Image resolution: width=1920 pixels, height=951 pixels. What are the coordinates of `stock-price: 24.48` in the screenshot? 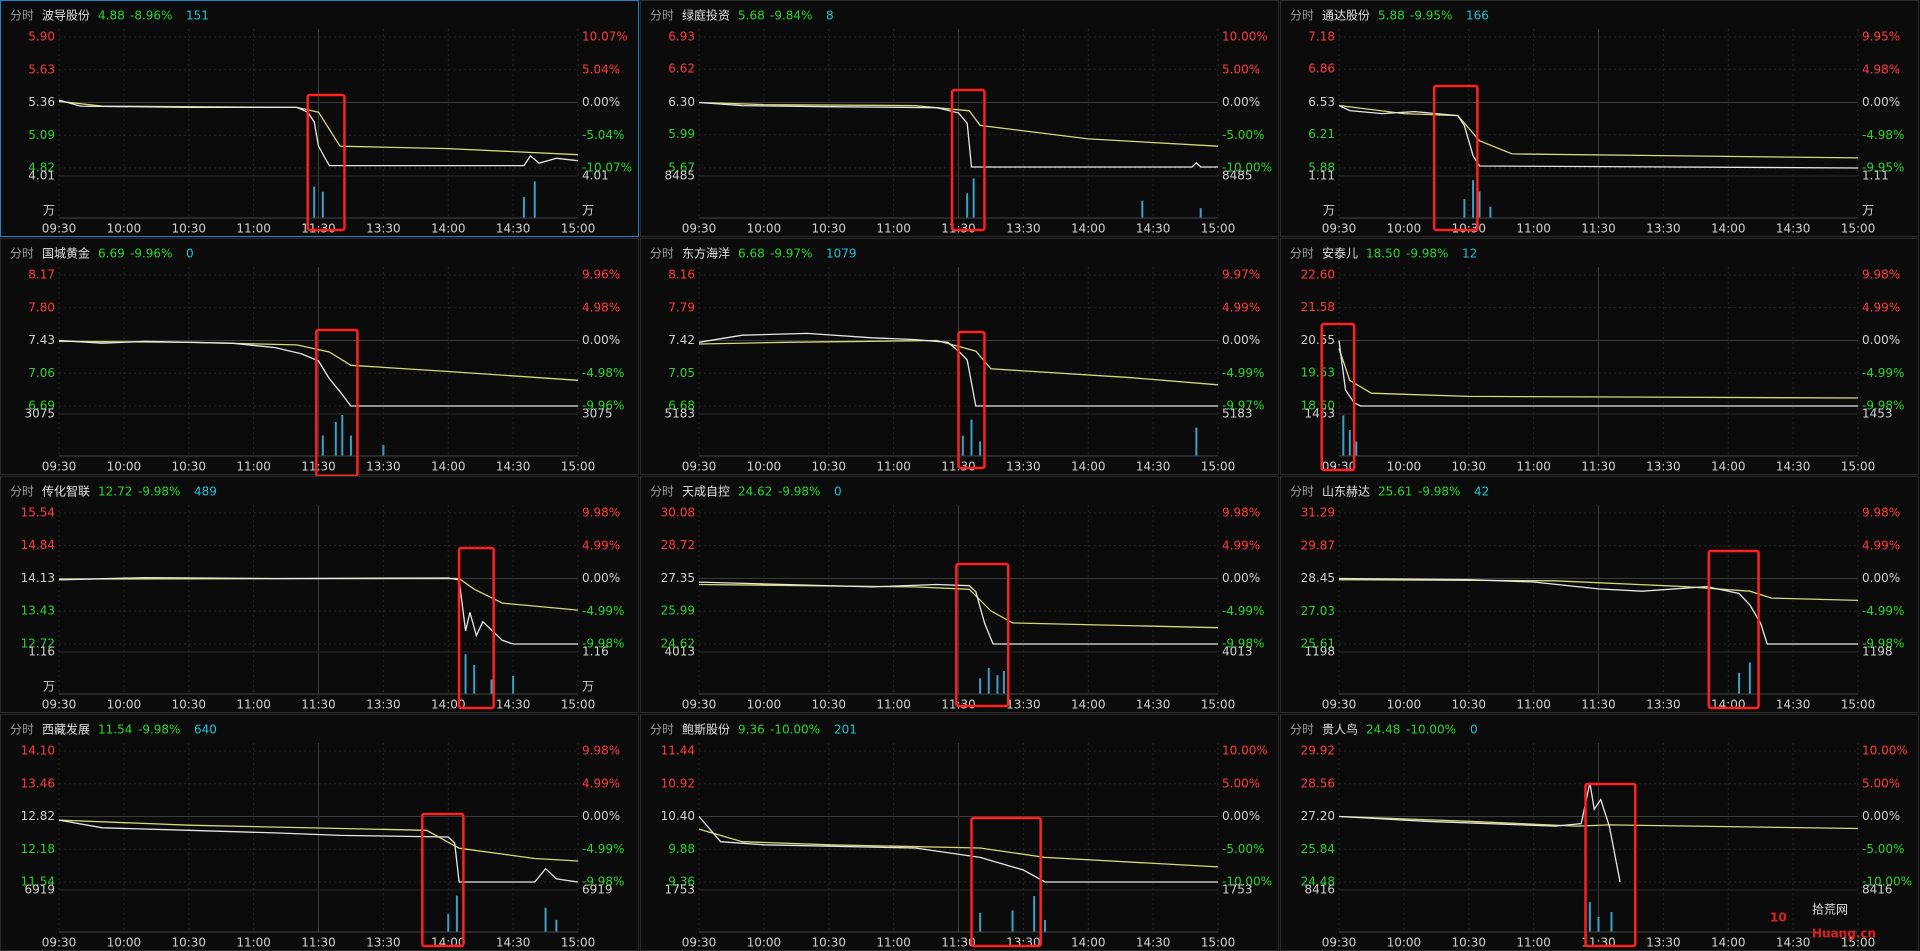 It's located at (1383, 730).